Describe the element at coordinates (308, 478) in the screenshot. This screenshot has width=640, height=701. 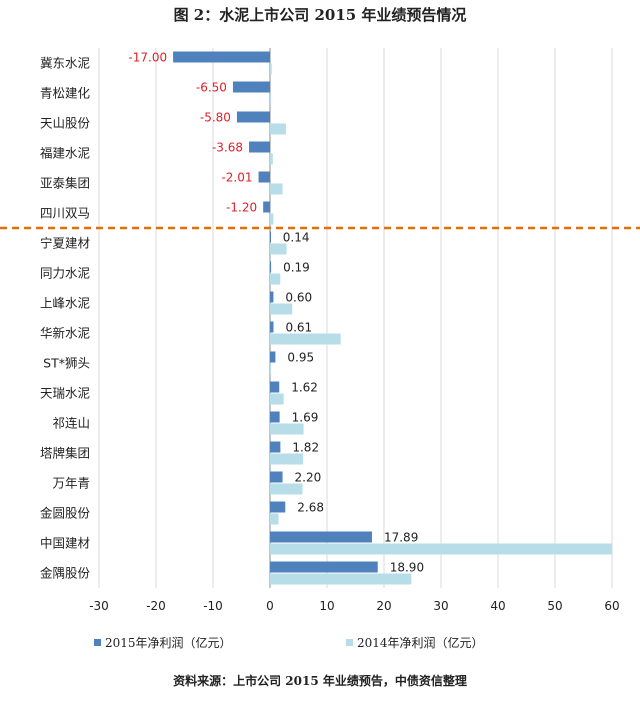
I see `data-label: 2.20` at that location.